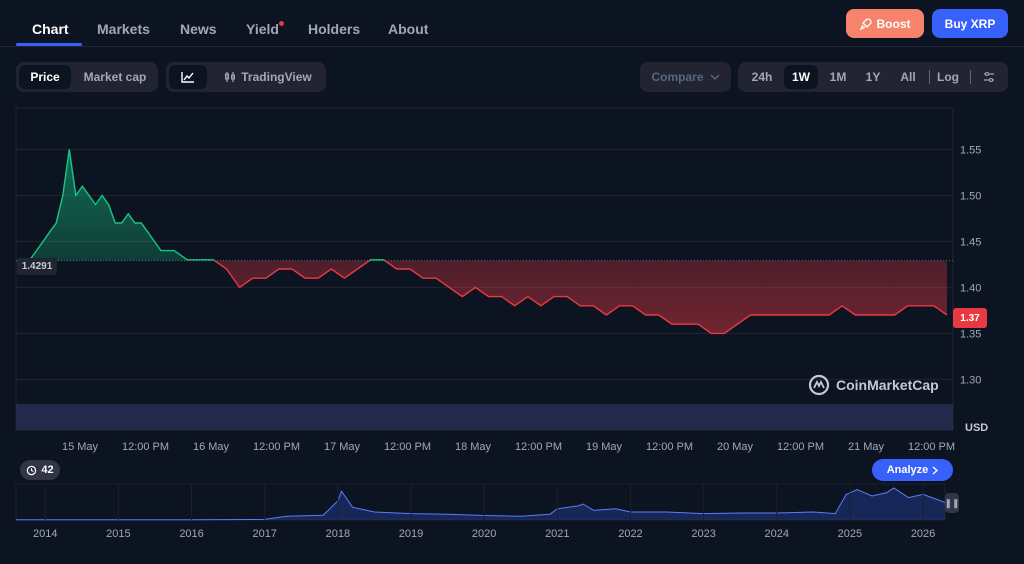  I want to click on range-1y: 1Y, so click(873, 77).